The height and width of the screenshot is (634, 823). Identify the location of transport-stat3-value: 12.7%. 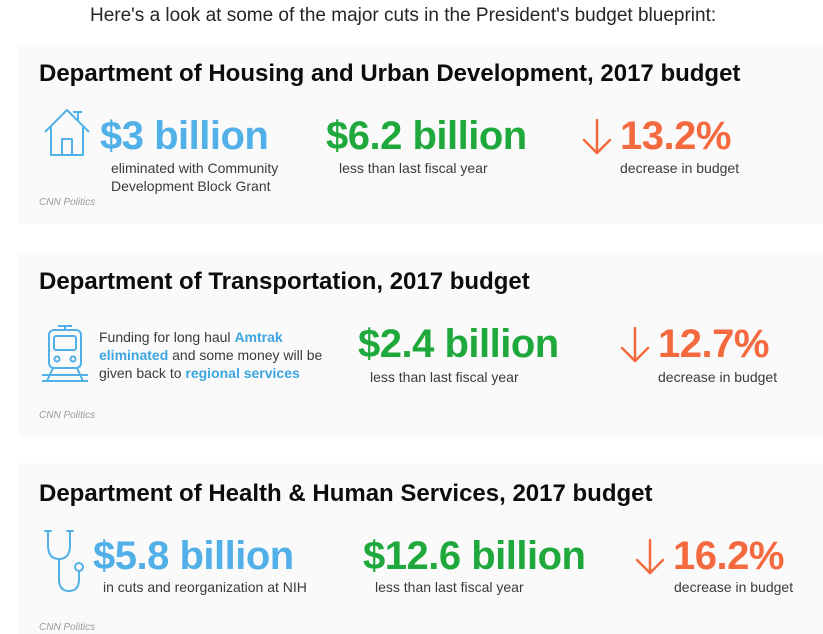
(713, 344).